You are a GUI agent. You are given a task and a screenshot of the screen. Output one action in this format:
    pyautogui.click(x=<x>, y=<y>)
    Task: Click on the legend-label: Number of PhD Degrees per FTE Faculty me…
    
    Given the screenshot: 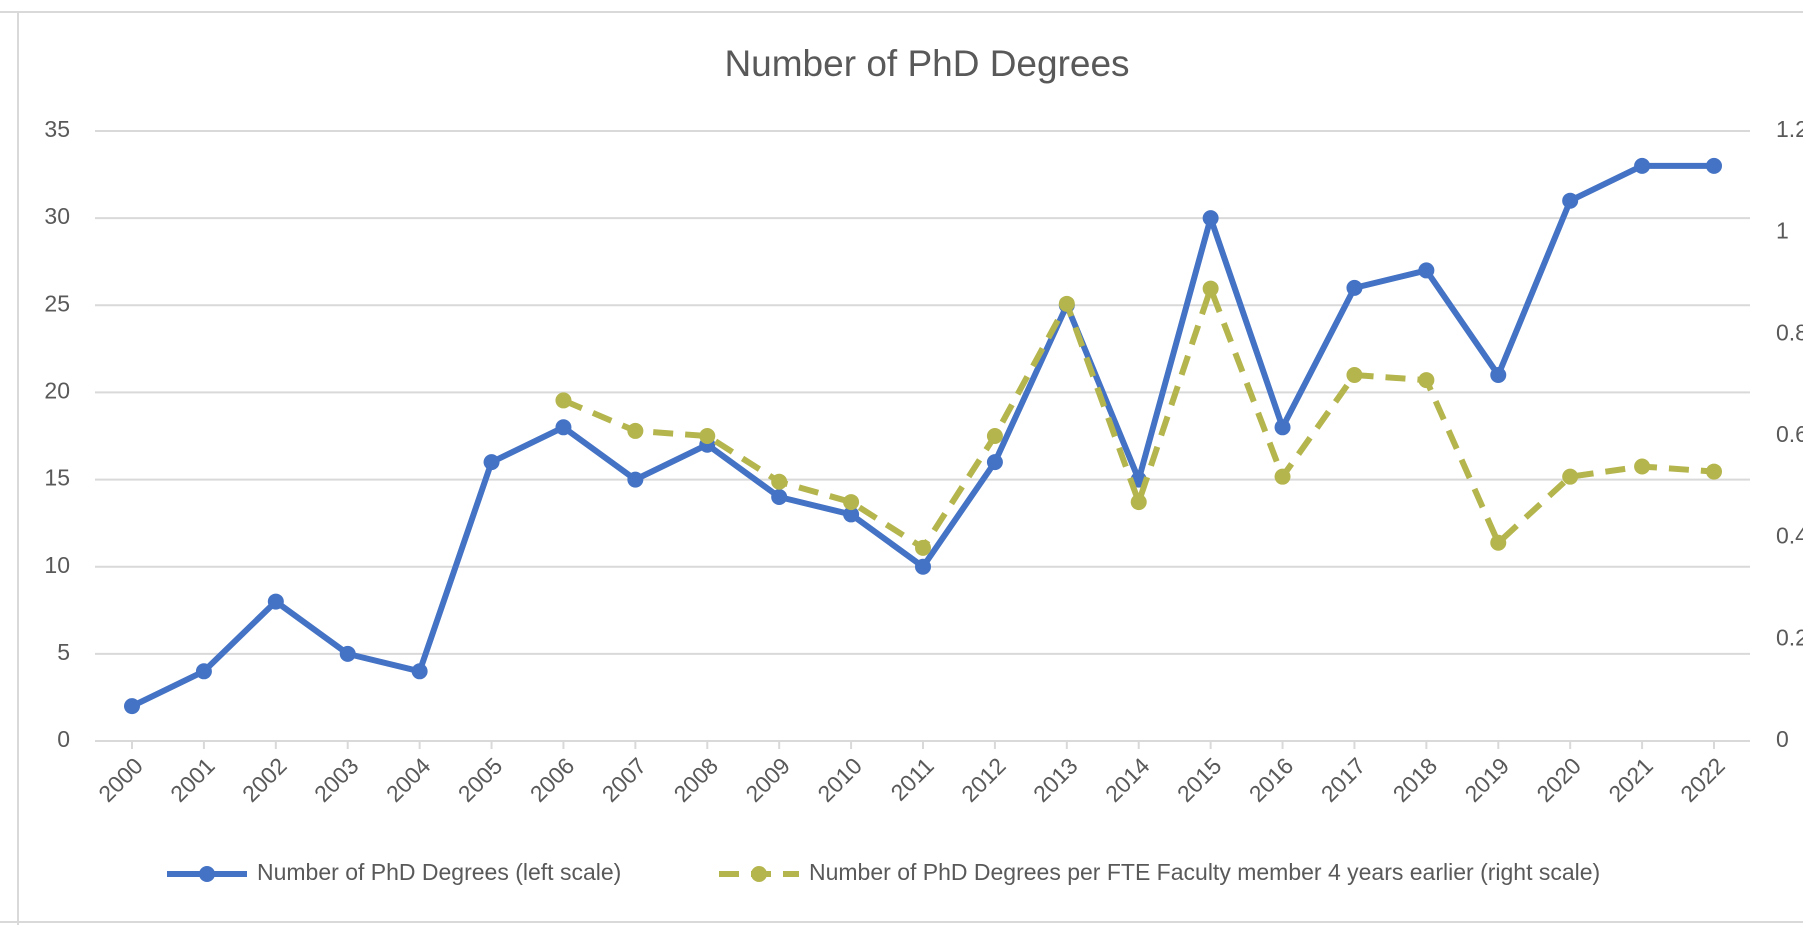 What is the action you would take?
    pyautogui.click(x=1204, y=872)
    